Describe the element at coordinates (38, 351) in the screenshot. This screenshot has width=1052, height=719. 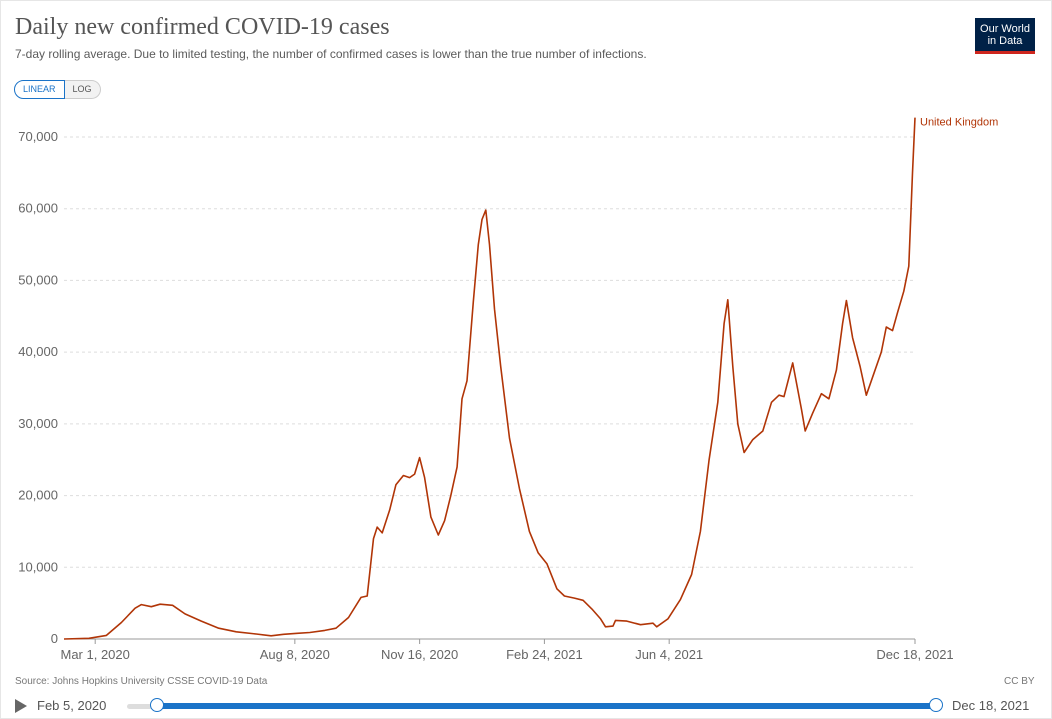
I see `y-tick-label: 40,000` at that location.